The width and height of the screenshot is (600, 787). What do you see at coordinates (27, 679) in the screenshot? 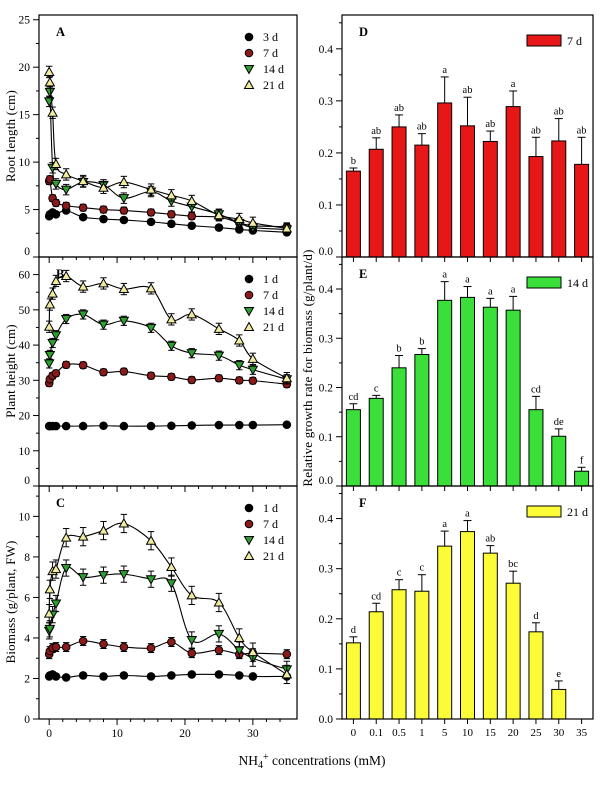
I see `y-tick-label: 2` at bounding box center [27, 679].